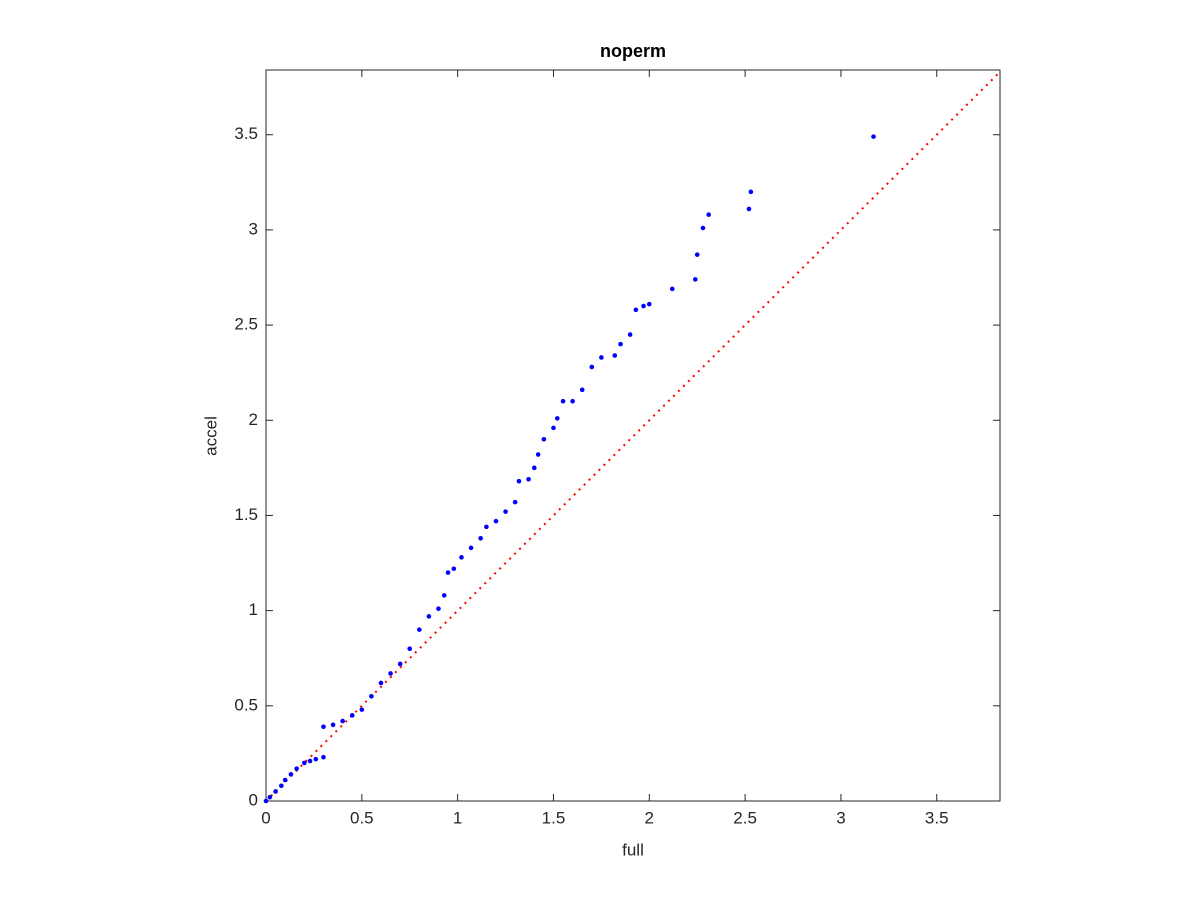 The height and width of the screenshot is (905, 1200). Describe the element at coordinates (265, 817) in the screenshot. I see `x-tick-label: 0` at that location.